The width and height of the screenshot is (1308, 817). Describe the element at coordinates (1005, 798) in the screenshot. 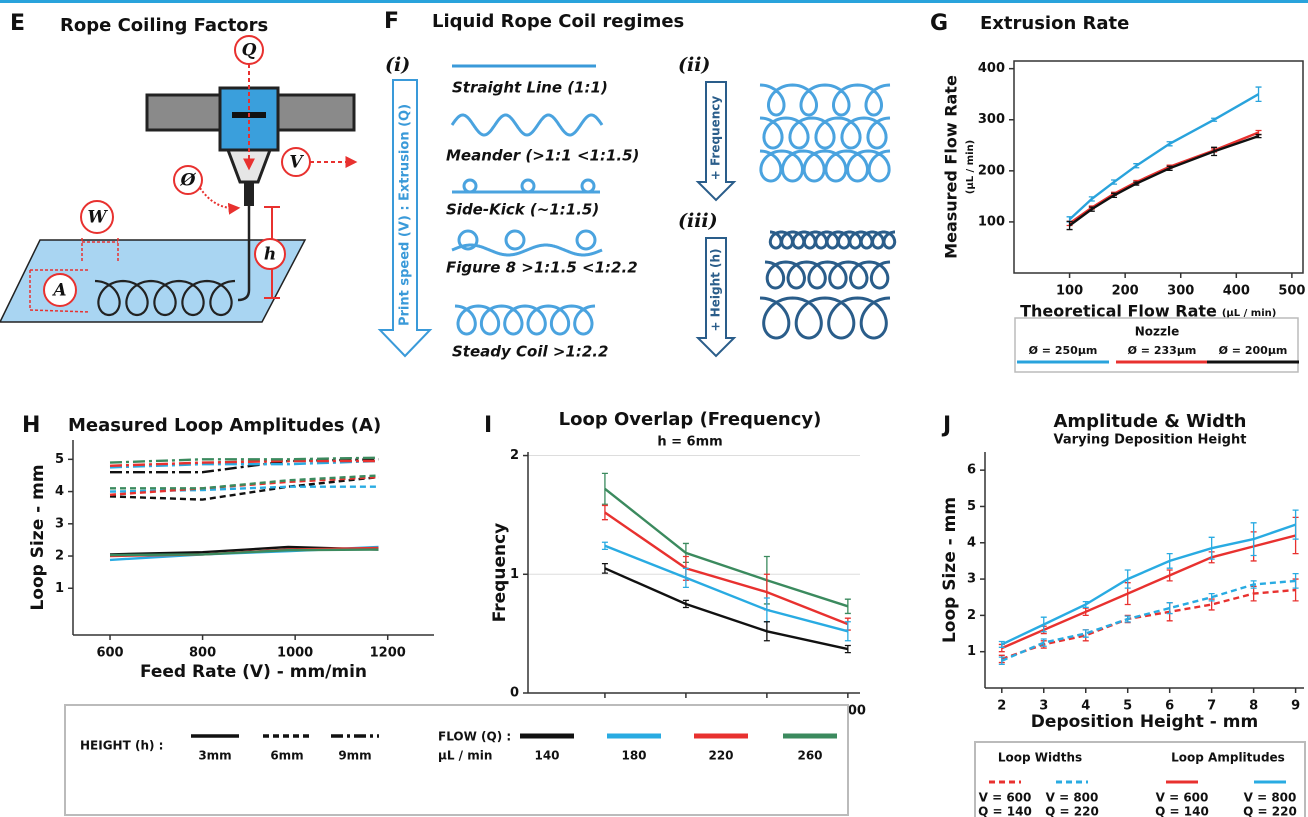

I see `legend-label: V = 600` at that location.